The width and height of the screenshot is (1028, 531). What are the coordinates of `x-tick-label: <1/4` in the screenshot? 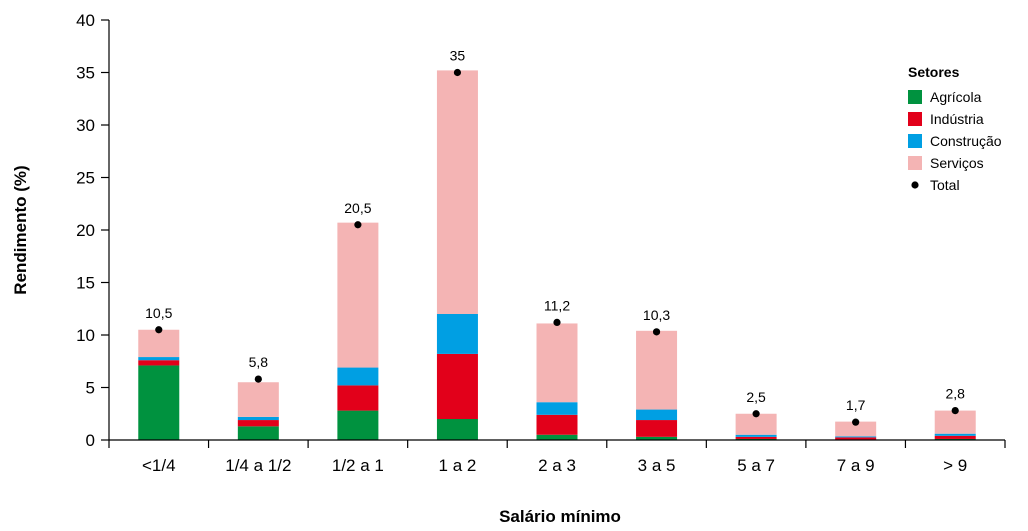 It's located at (159, 465).